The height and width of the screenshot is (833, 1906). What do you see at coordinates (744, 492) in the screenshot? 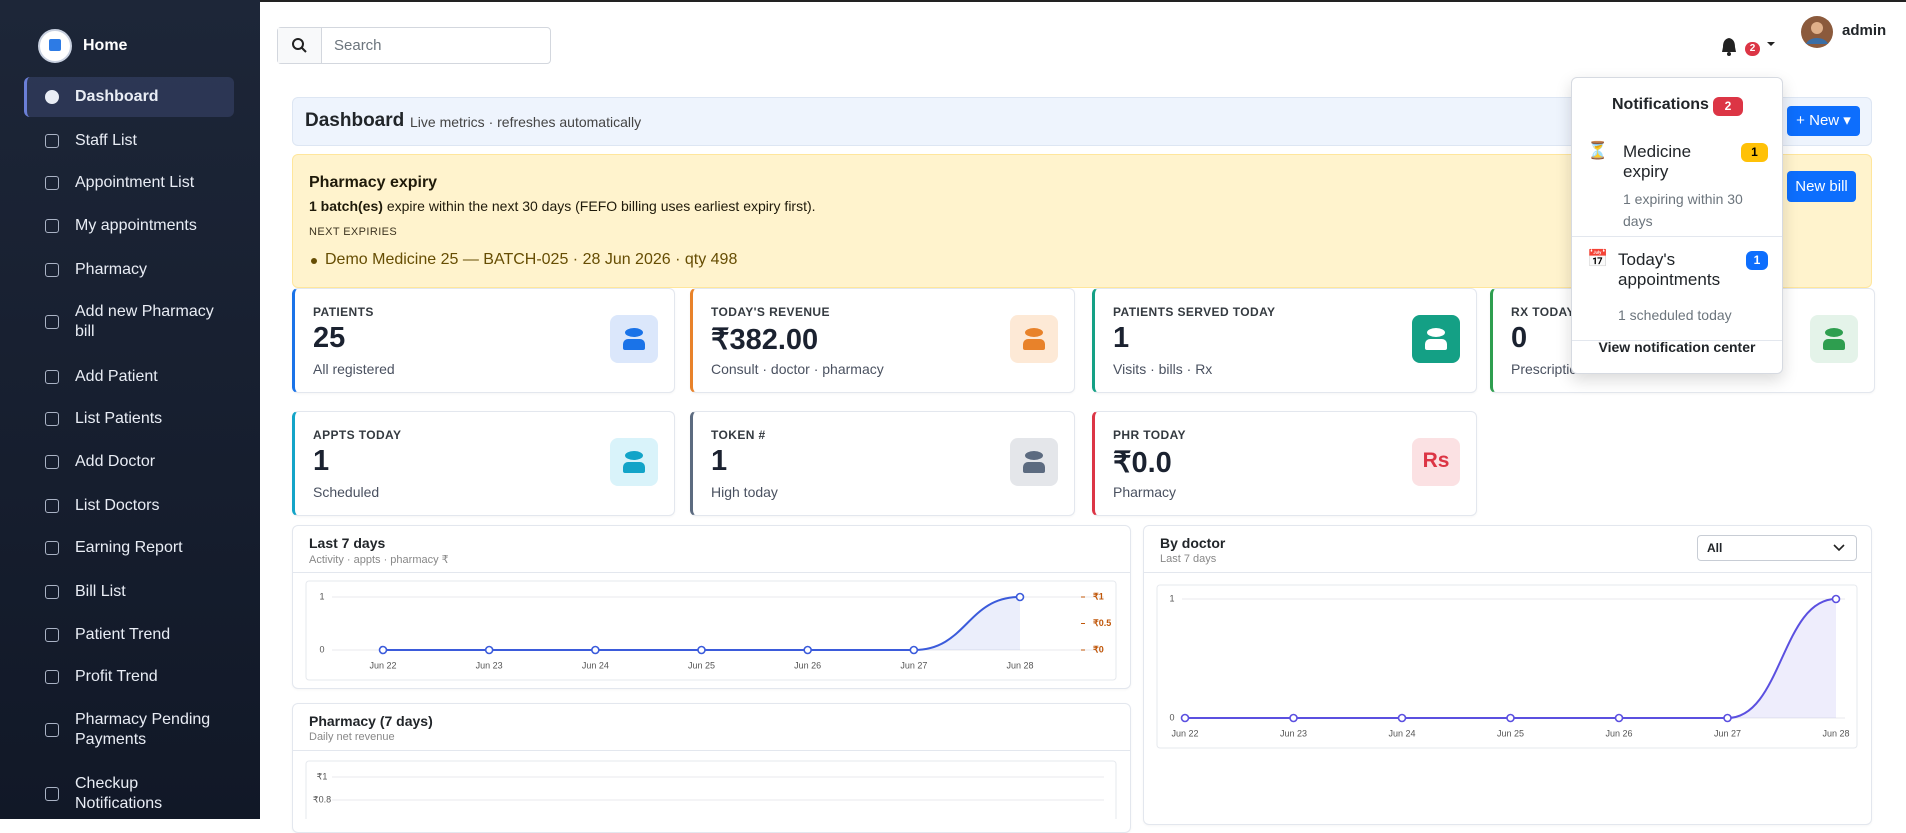
I see `stat-sub: High today` at bounding box center [744, 492].